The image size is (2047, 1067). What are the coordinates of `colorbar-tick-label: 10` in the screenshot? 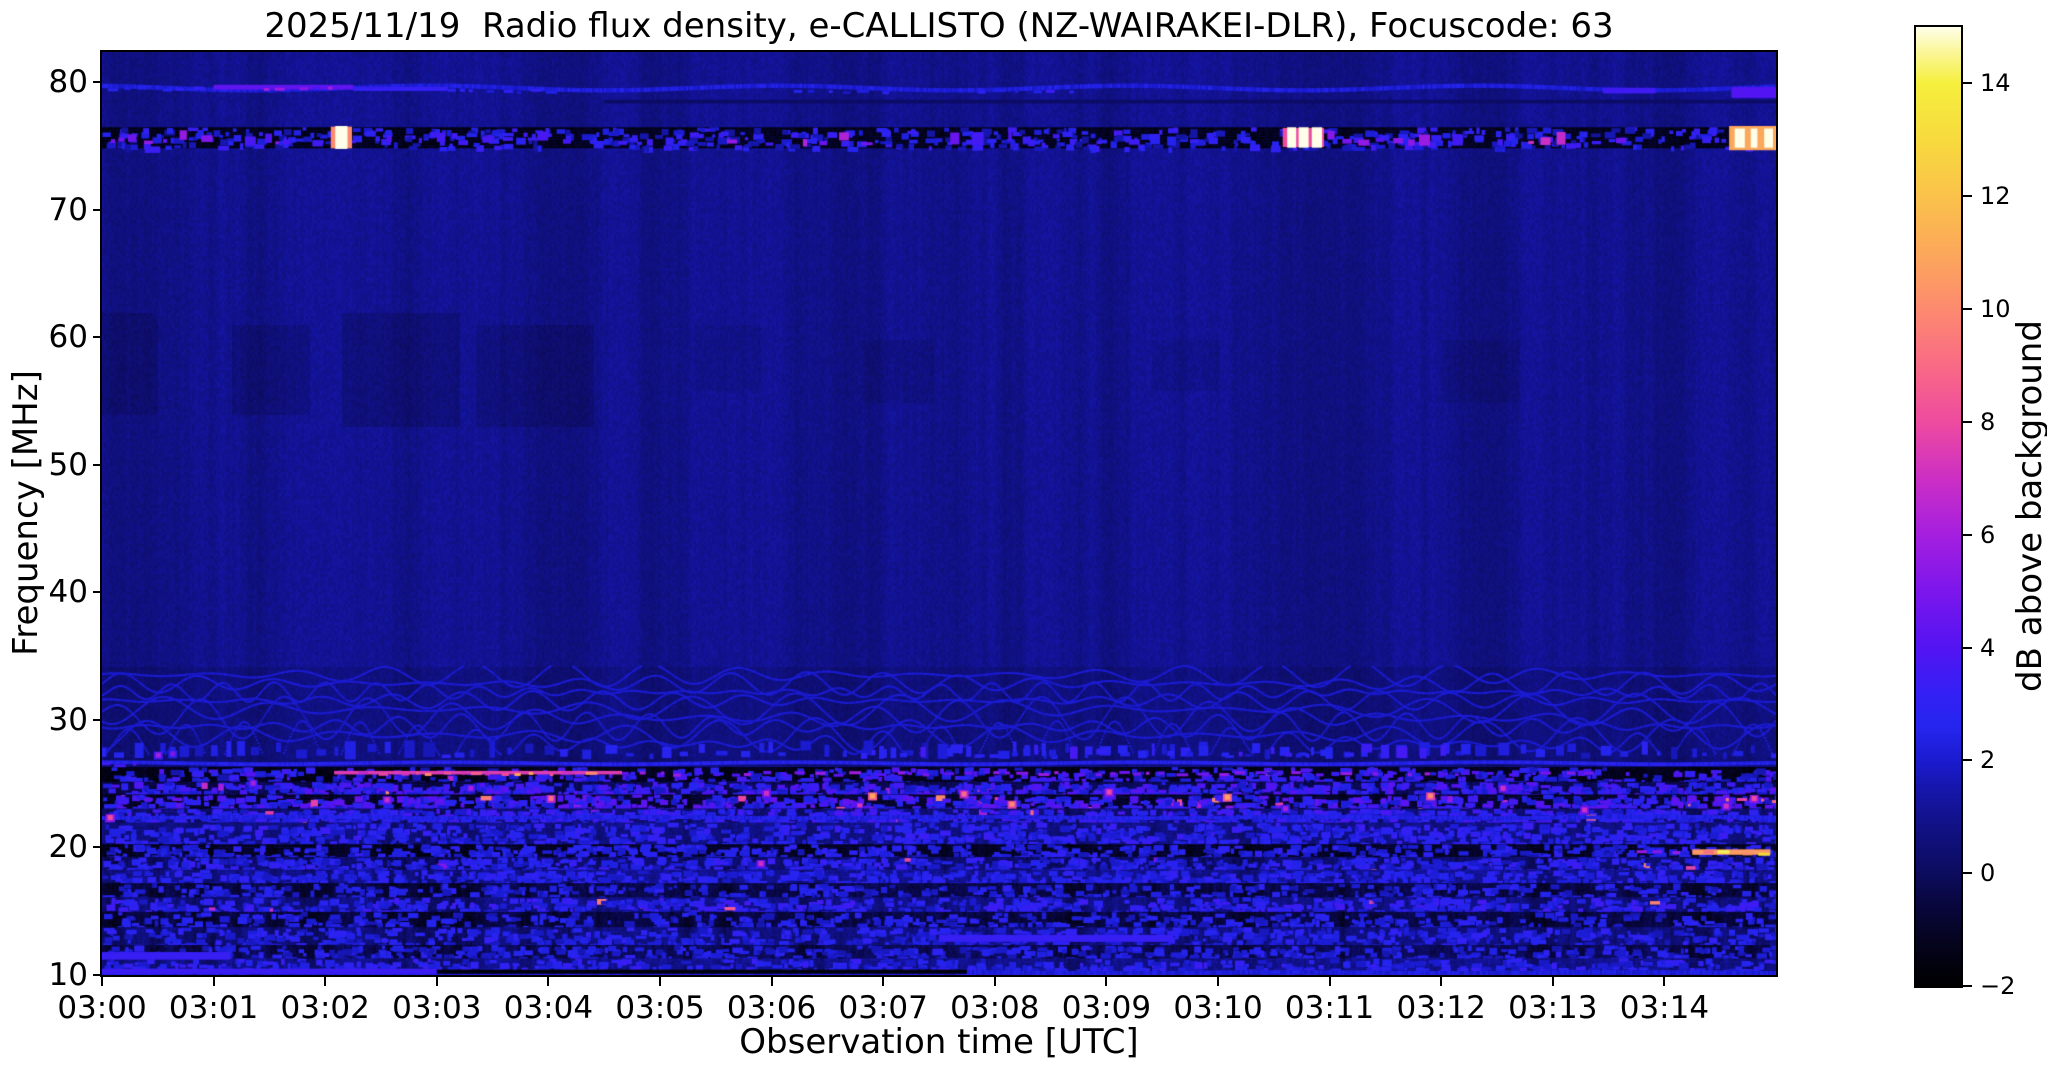 It's located at (1995, 309).